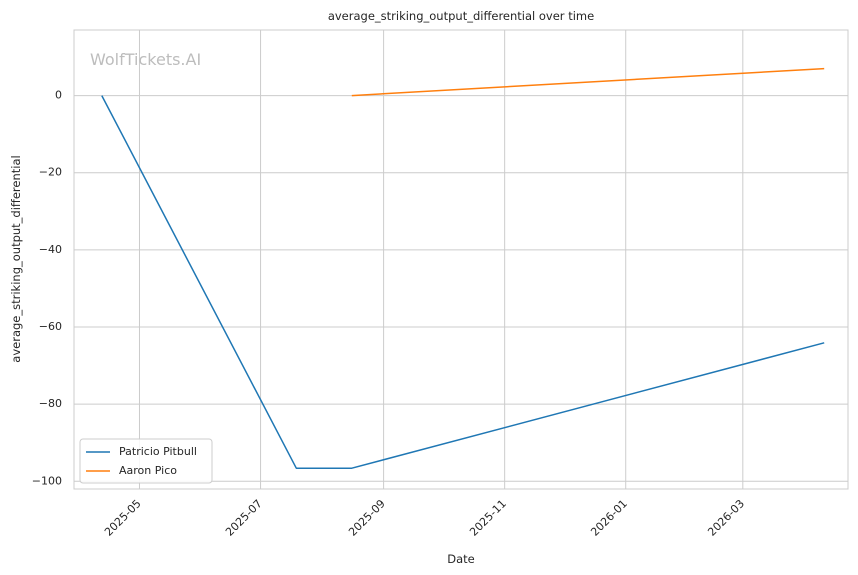  What do you see at coordinates (47, 480) in the screenshot?
I see `y-tick-label: −100` at bounding box center [47, 480].